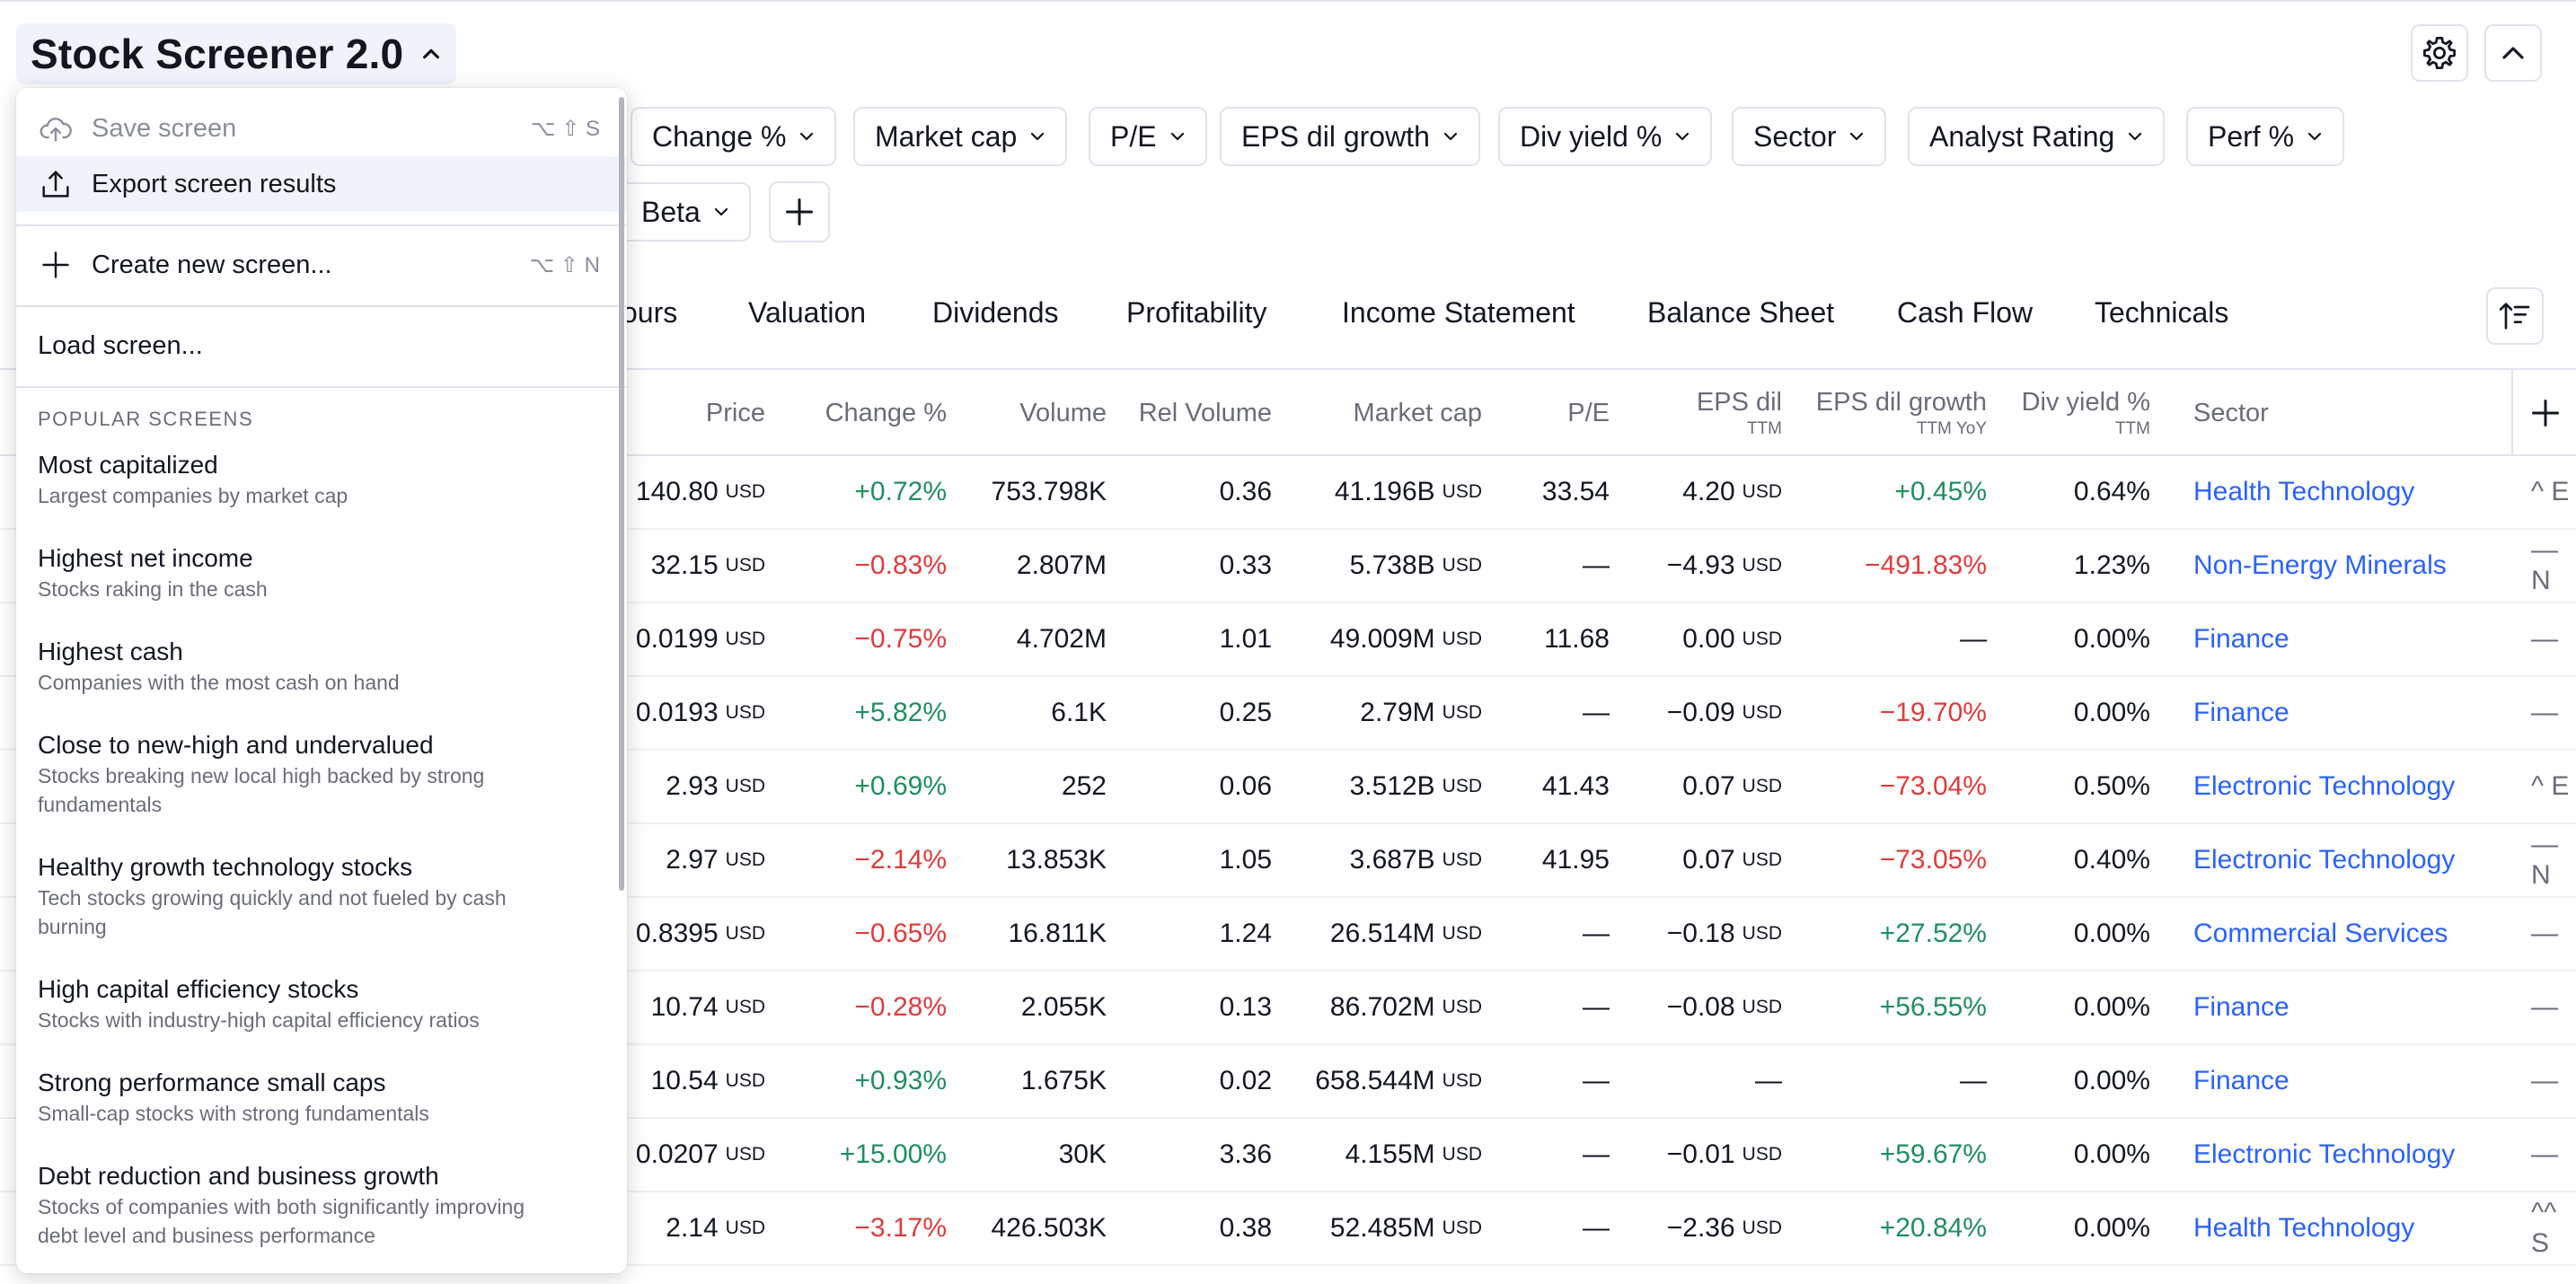 This screenshot has height=1284, width=2576. I want to click on settings-button, so click(2439, 53).